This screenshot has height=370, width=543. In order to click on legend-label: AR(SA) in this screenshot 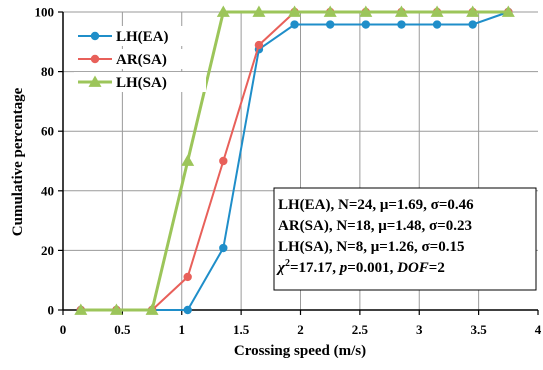, I will do `click(141, 60)`.